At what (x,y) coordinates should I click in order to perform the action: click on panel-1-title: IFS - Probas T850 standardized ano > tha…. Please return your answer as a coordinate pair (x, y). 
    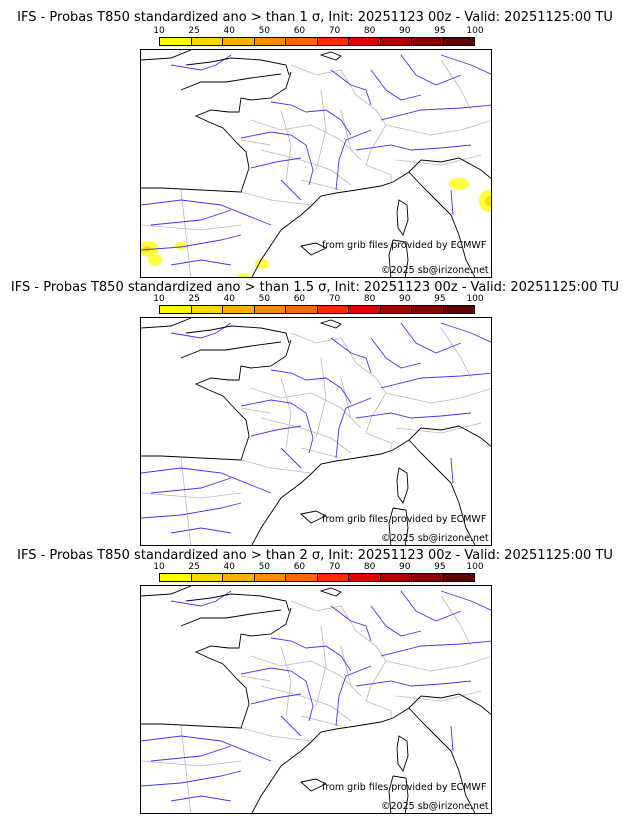
    Looking at the image, I should click on (315, 17).